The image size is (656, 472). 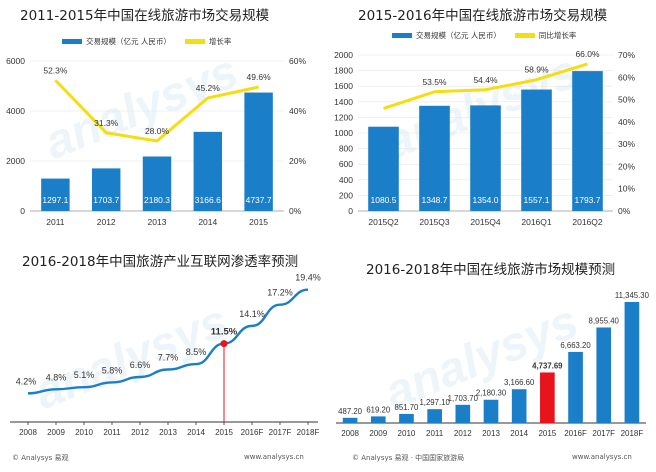 What do you see at coordinates (343, 102) in the screenshot?
I see `y-tick-label: 1400` at bounding box center [343, 102].